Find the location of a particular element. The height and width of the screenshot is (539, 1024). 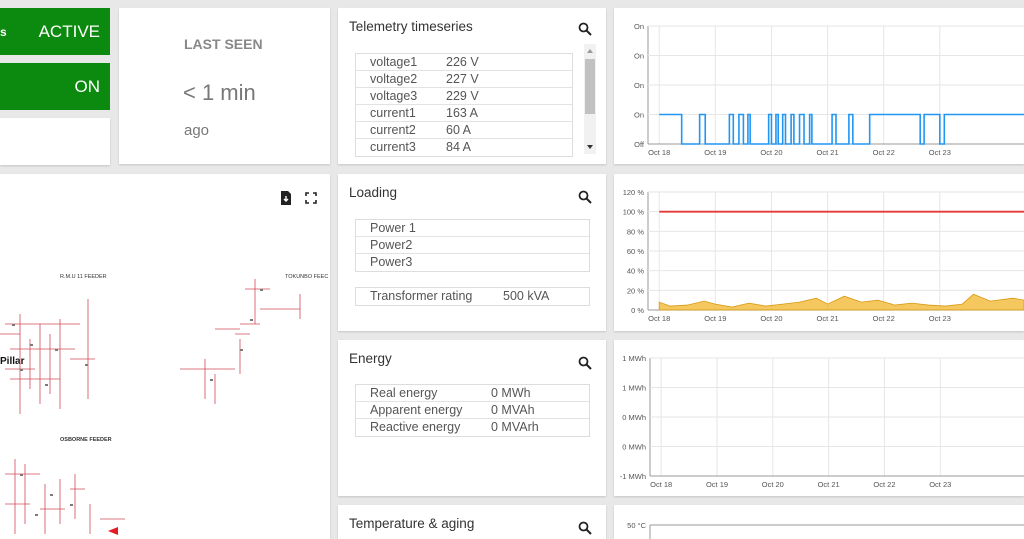

table-row: Power3 is located at coordinates (472, 262).